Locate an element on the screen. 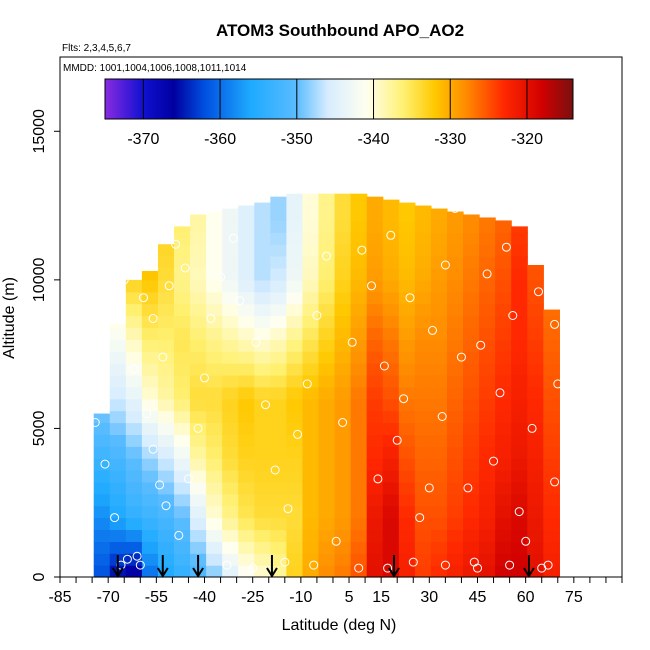  colorbar-tick-label: -360 is located at coordinates (220, 139).